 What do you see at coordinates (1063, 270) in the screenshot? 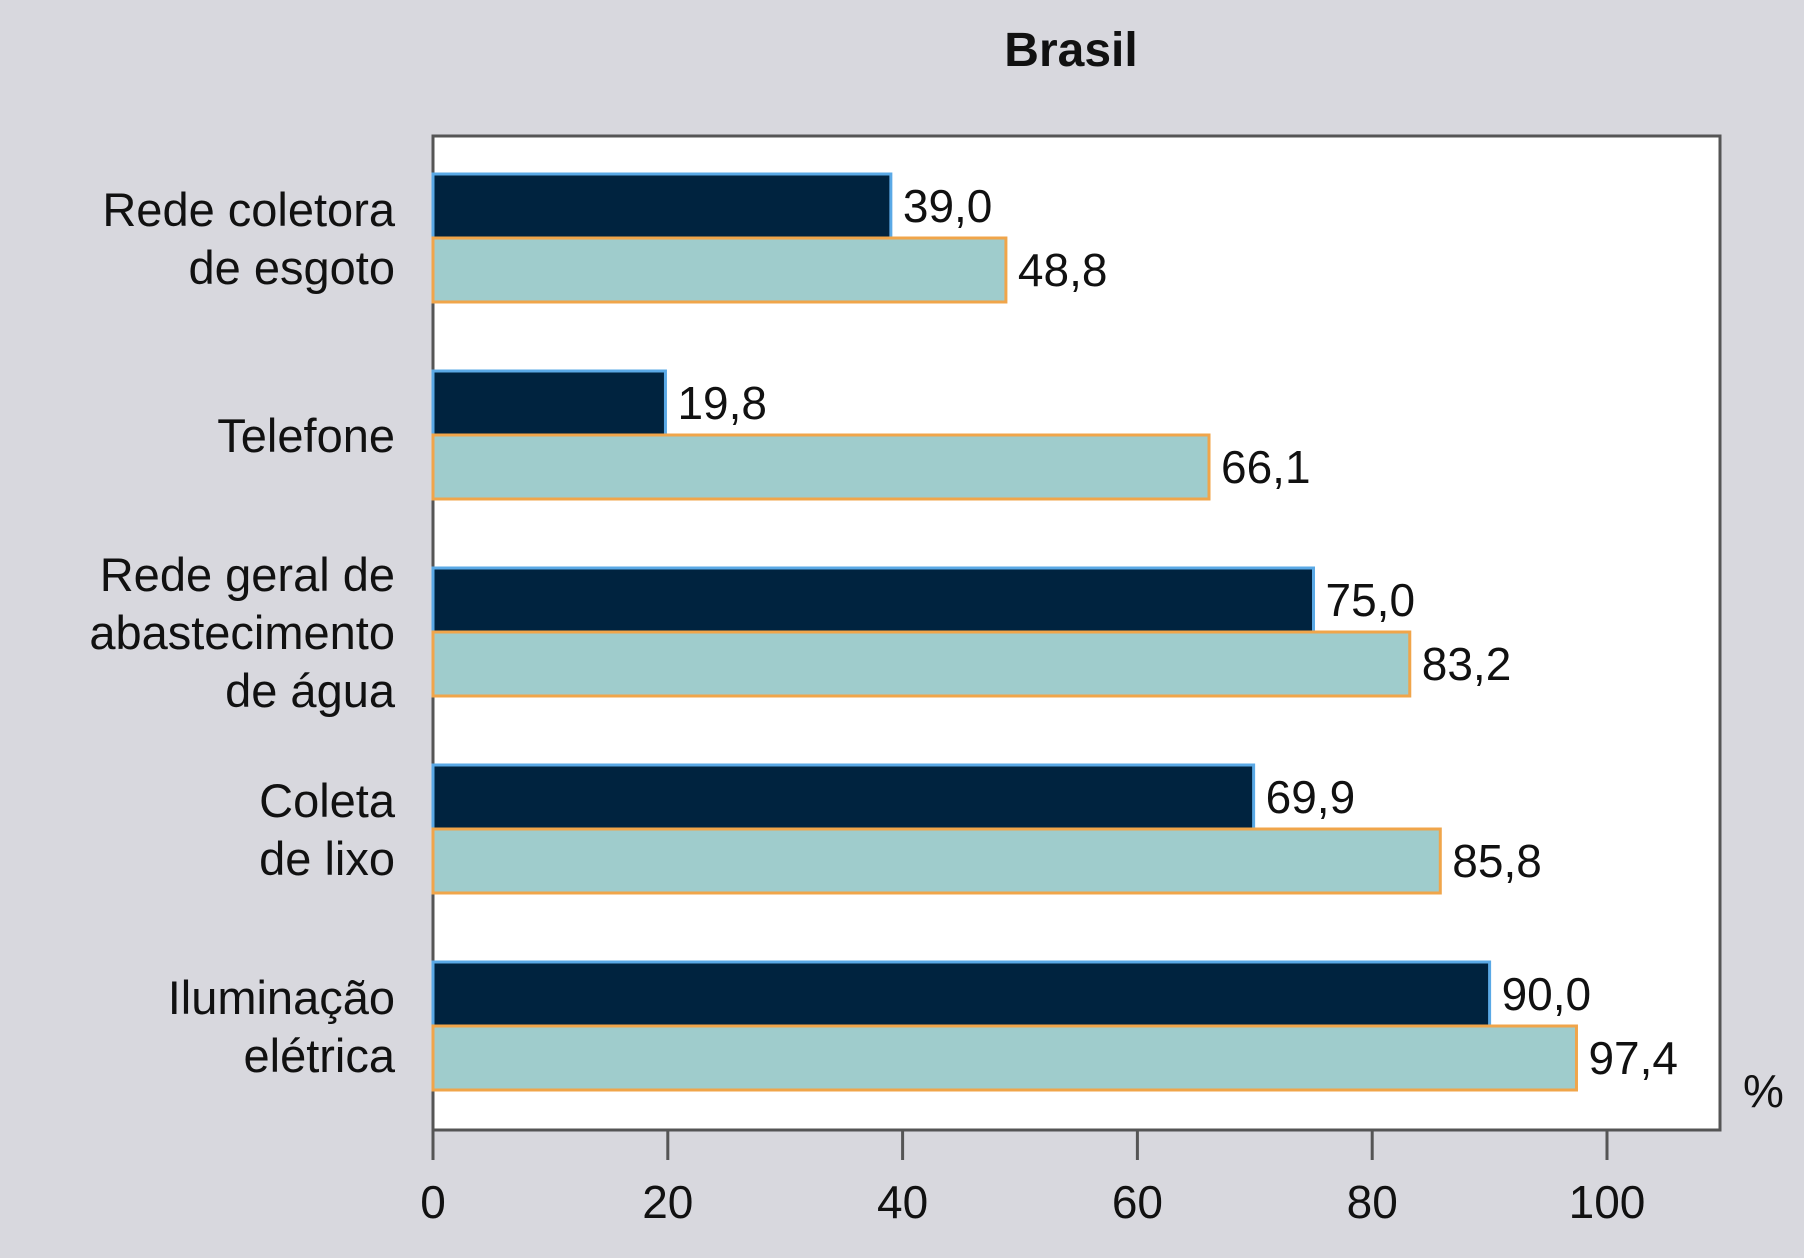
I see `value-label-series-2-cat-1: 48,8` at bounding box center [1063, 270].